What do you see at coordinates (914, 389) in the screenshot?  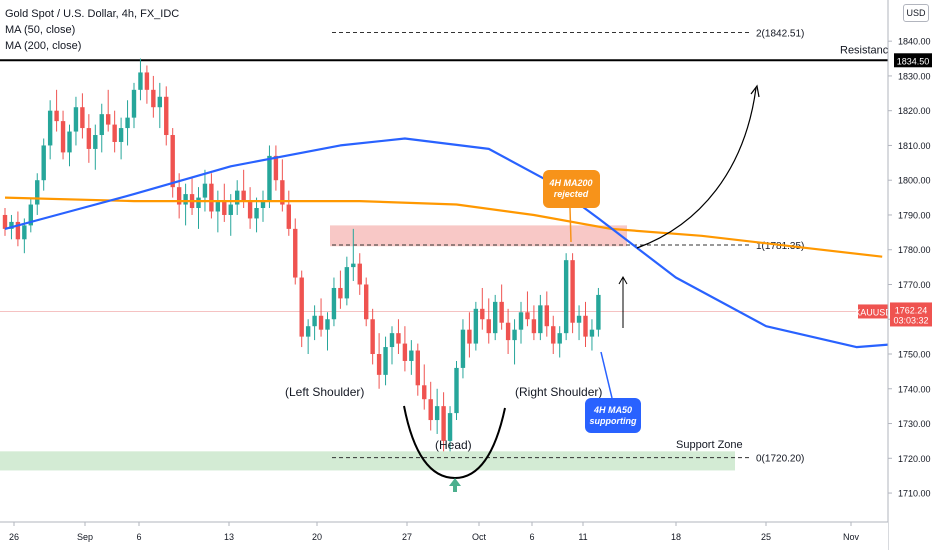 I see `price-tick-label: 1740.00` at bounding box center [914, 389].